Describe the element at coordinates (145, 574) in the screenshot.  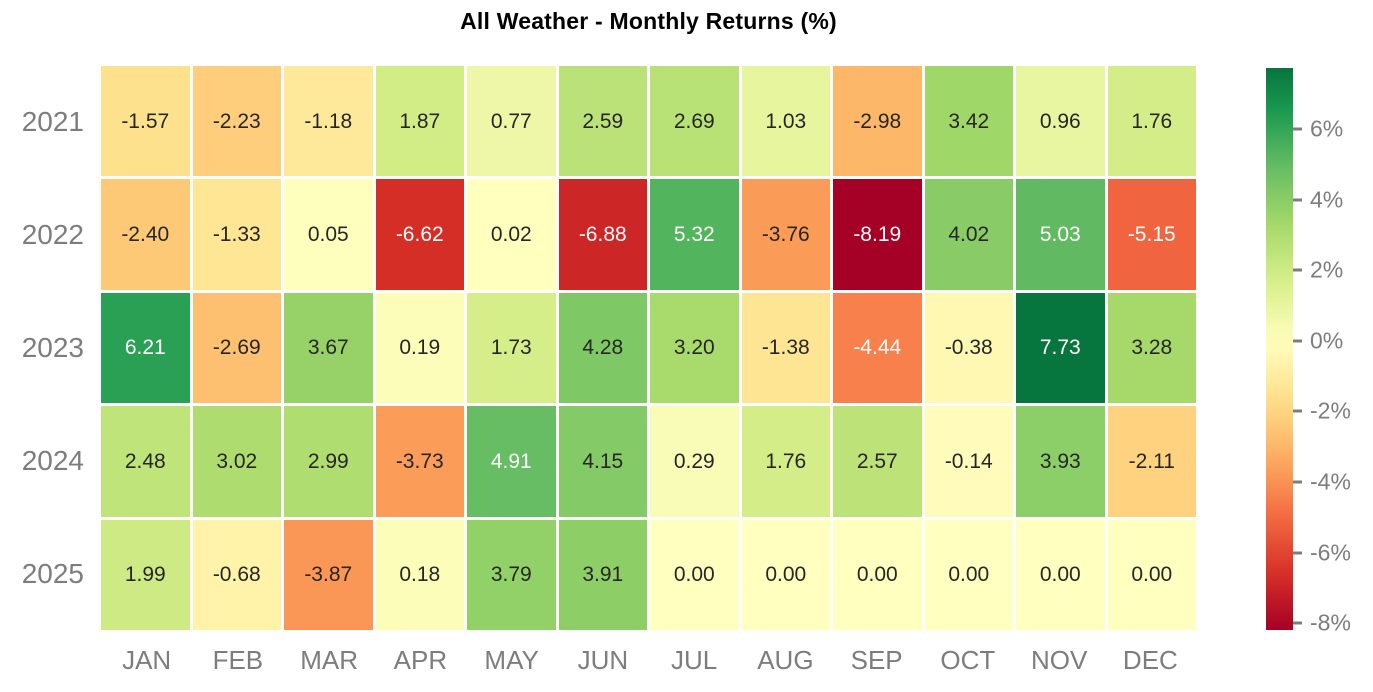
I see `heatmap-cell: 1.99` at that location.